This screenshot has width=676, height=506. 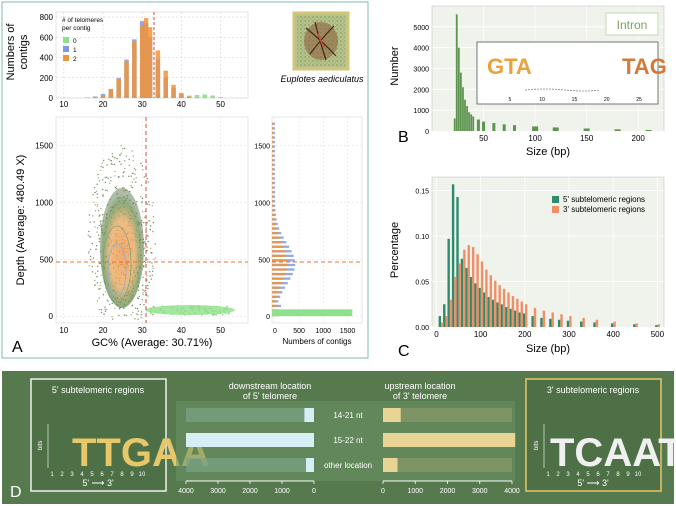 I want to click on three-prime-position-label: 6, so click(x=598, y=475).